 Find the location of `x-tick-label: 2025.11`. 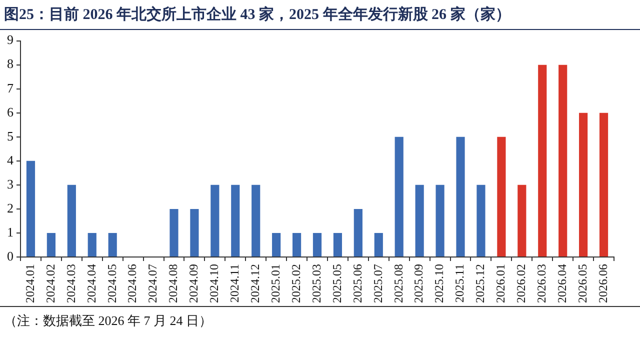

x-tick-label: 2025.11 is located at coordinates (459, 283).